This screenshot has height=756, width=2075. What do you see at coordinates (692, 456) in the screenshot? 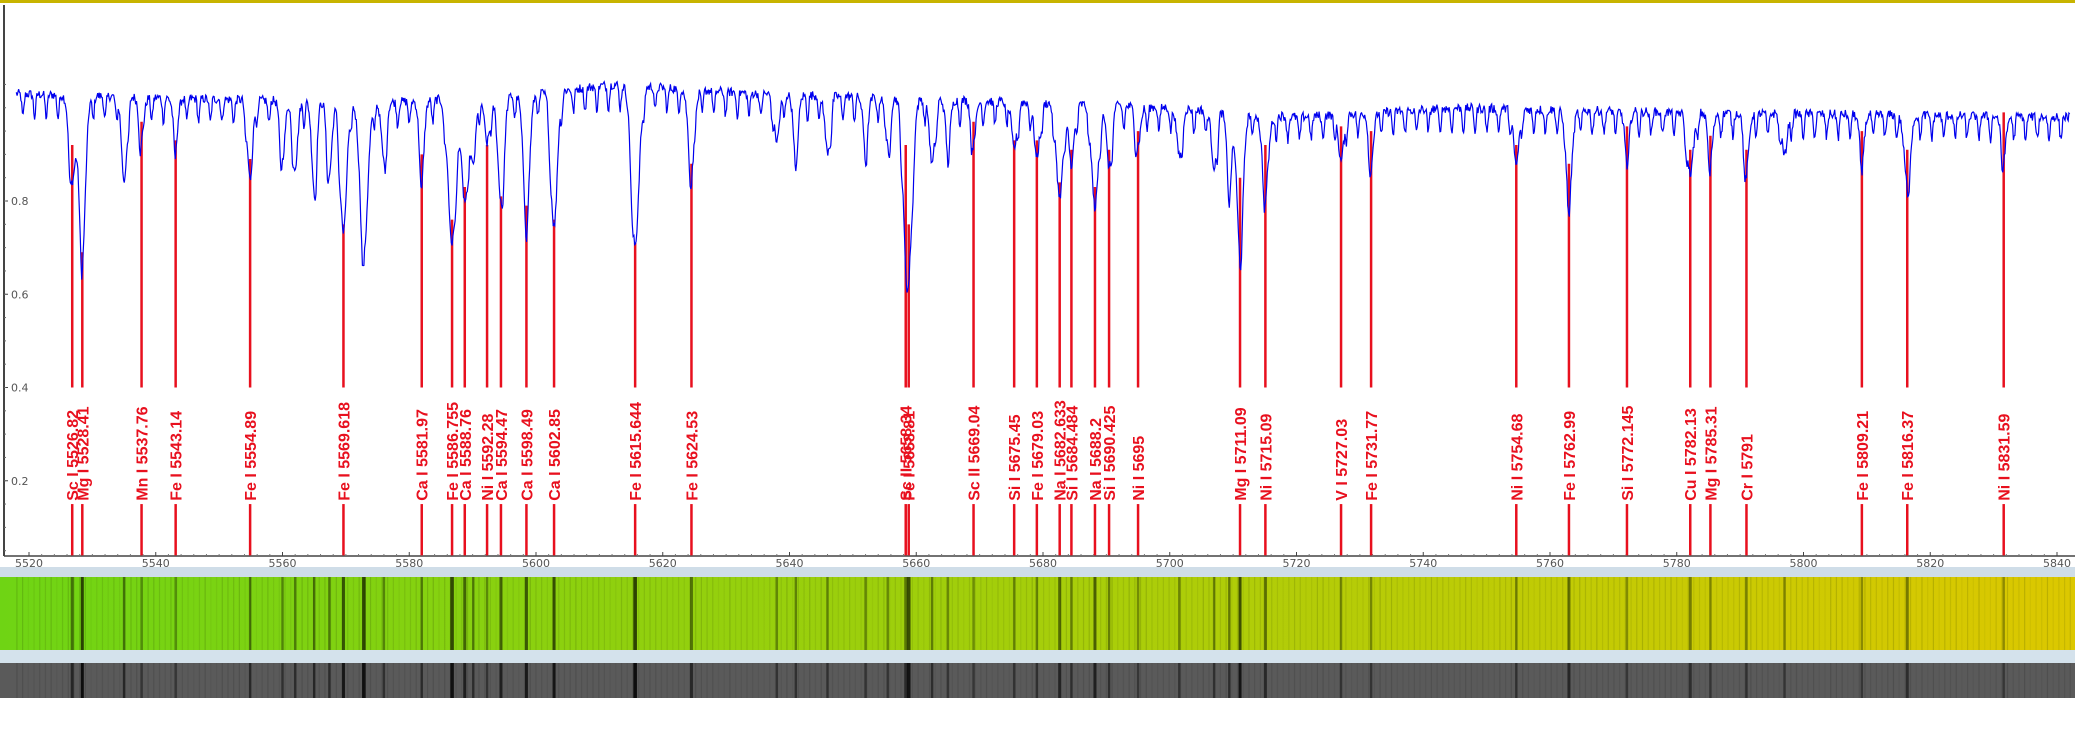
I see `line-id-label: Fe I 5624.53` at bounding box center [692, 456].